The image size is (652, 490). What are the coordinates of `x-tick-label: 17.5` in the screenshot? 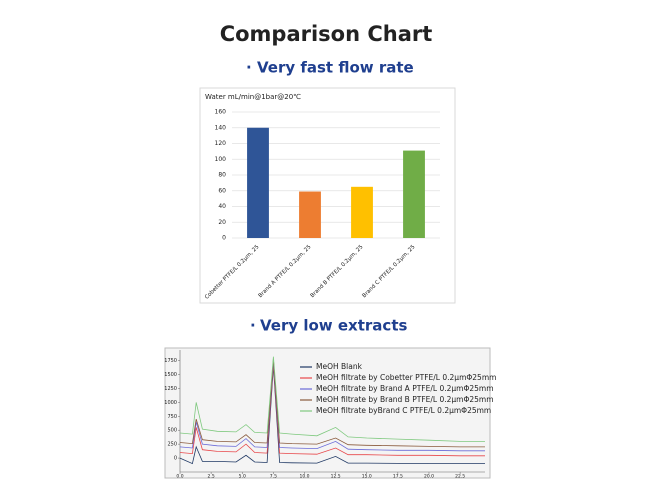 It's located at (398, 477).